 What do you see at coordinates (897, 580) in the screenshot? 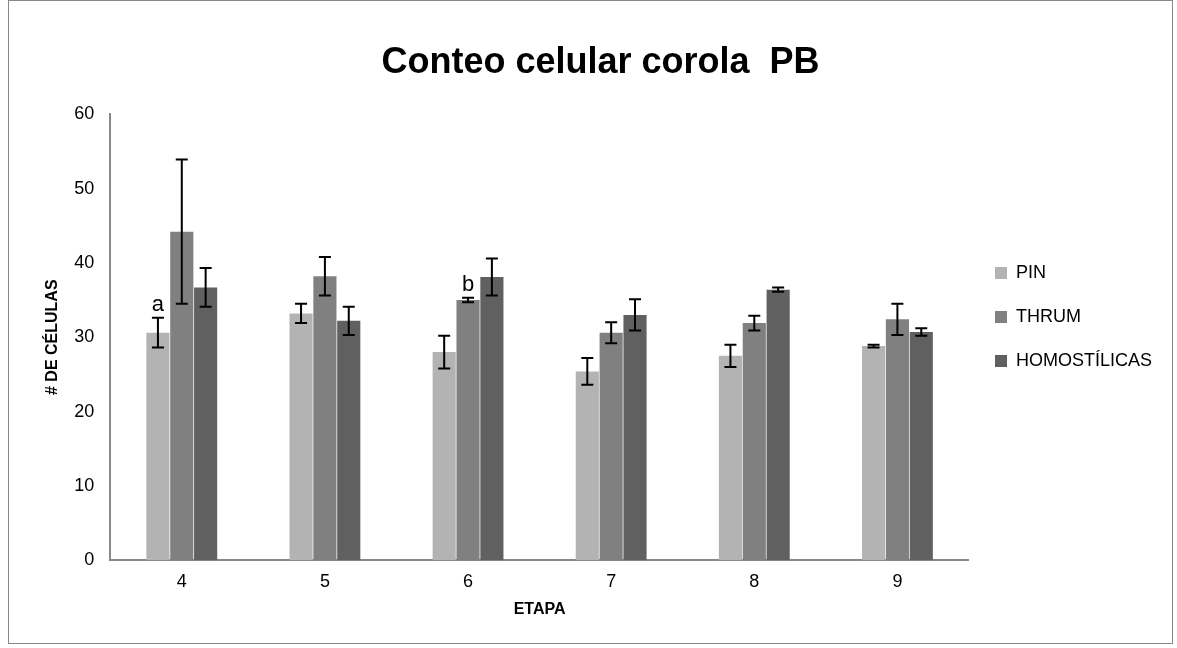
I see `x-tick-label: 9` at bounding box center [897, 580].